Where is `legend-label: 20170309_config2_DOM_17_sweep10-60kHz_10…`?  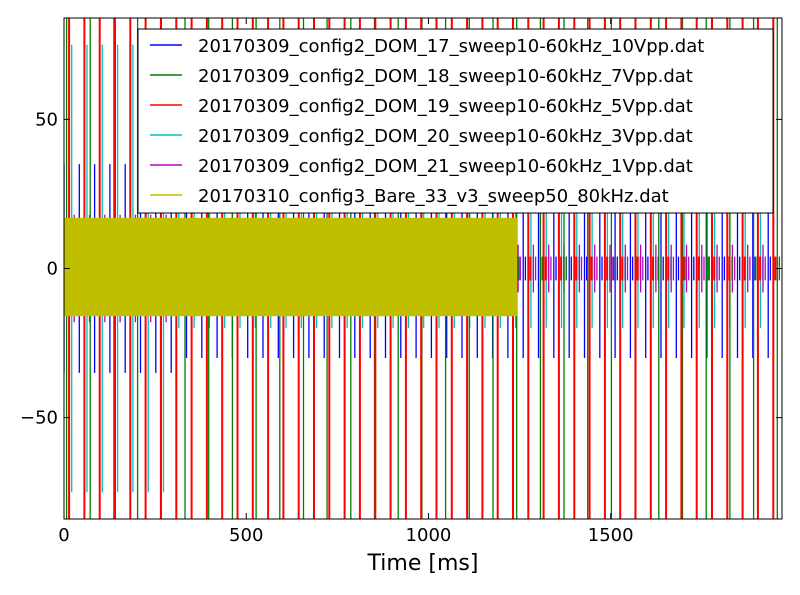 legend-label: 20170309_config2_DOM_17_sweep10-60kHz_10… is located at coordinates (451, 46).